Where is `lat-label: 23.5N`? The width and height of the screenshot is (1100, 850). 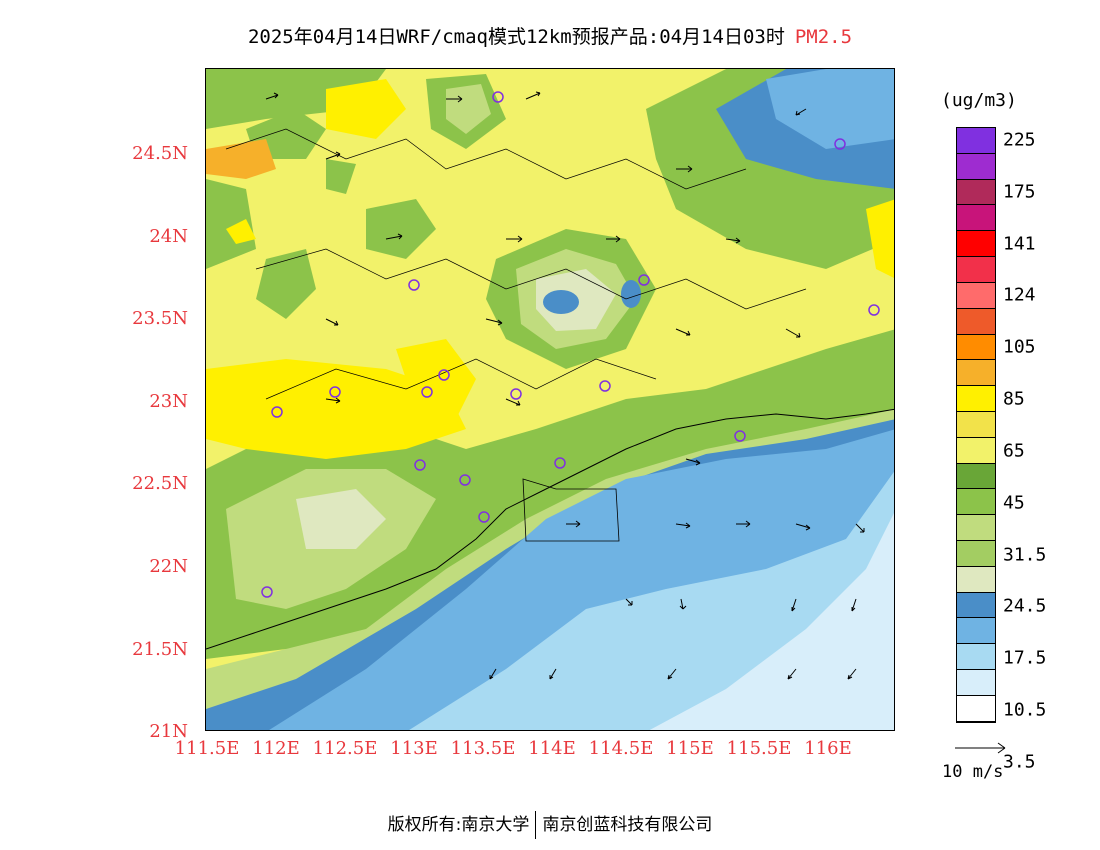 lat-label: 23.5N is located at coordinates (160, 318).